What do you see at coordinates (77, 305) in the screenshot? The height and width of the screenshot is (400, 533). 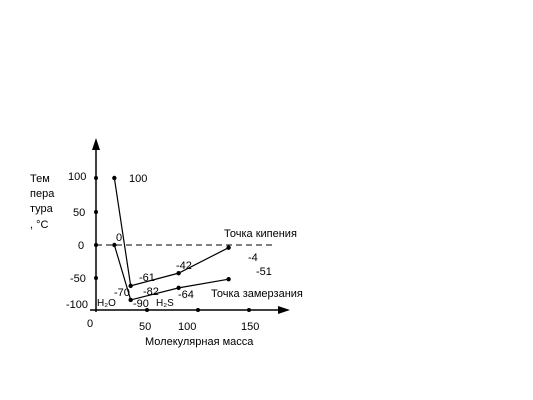 I see `y-tick-label-neg100: -100` at bounding box center [77, 305].